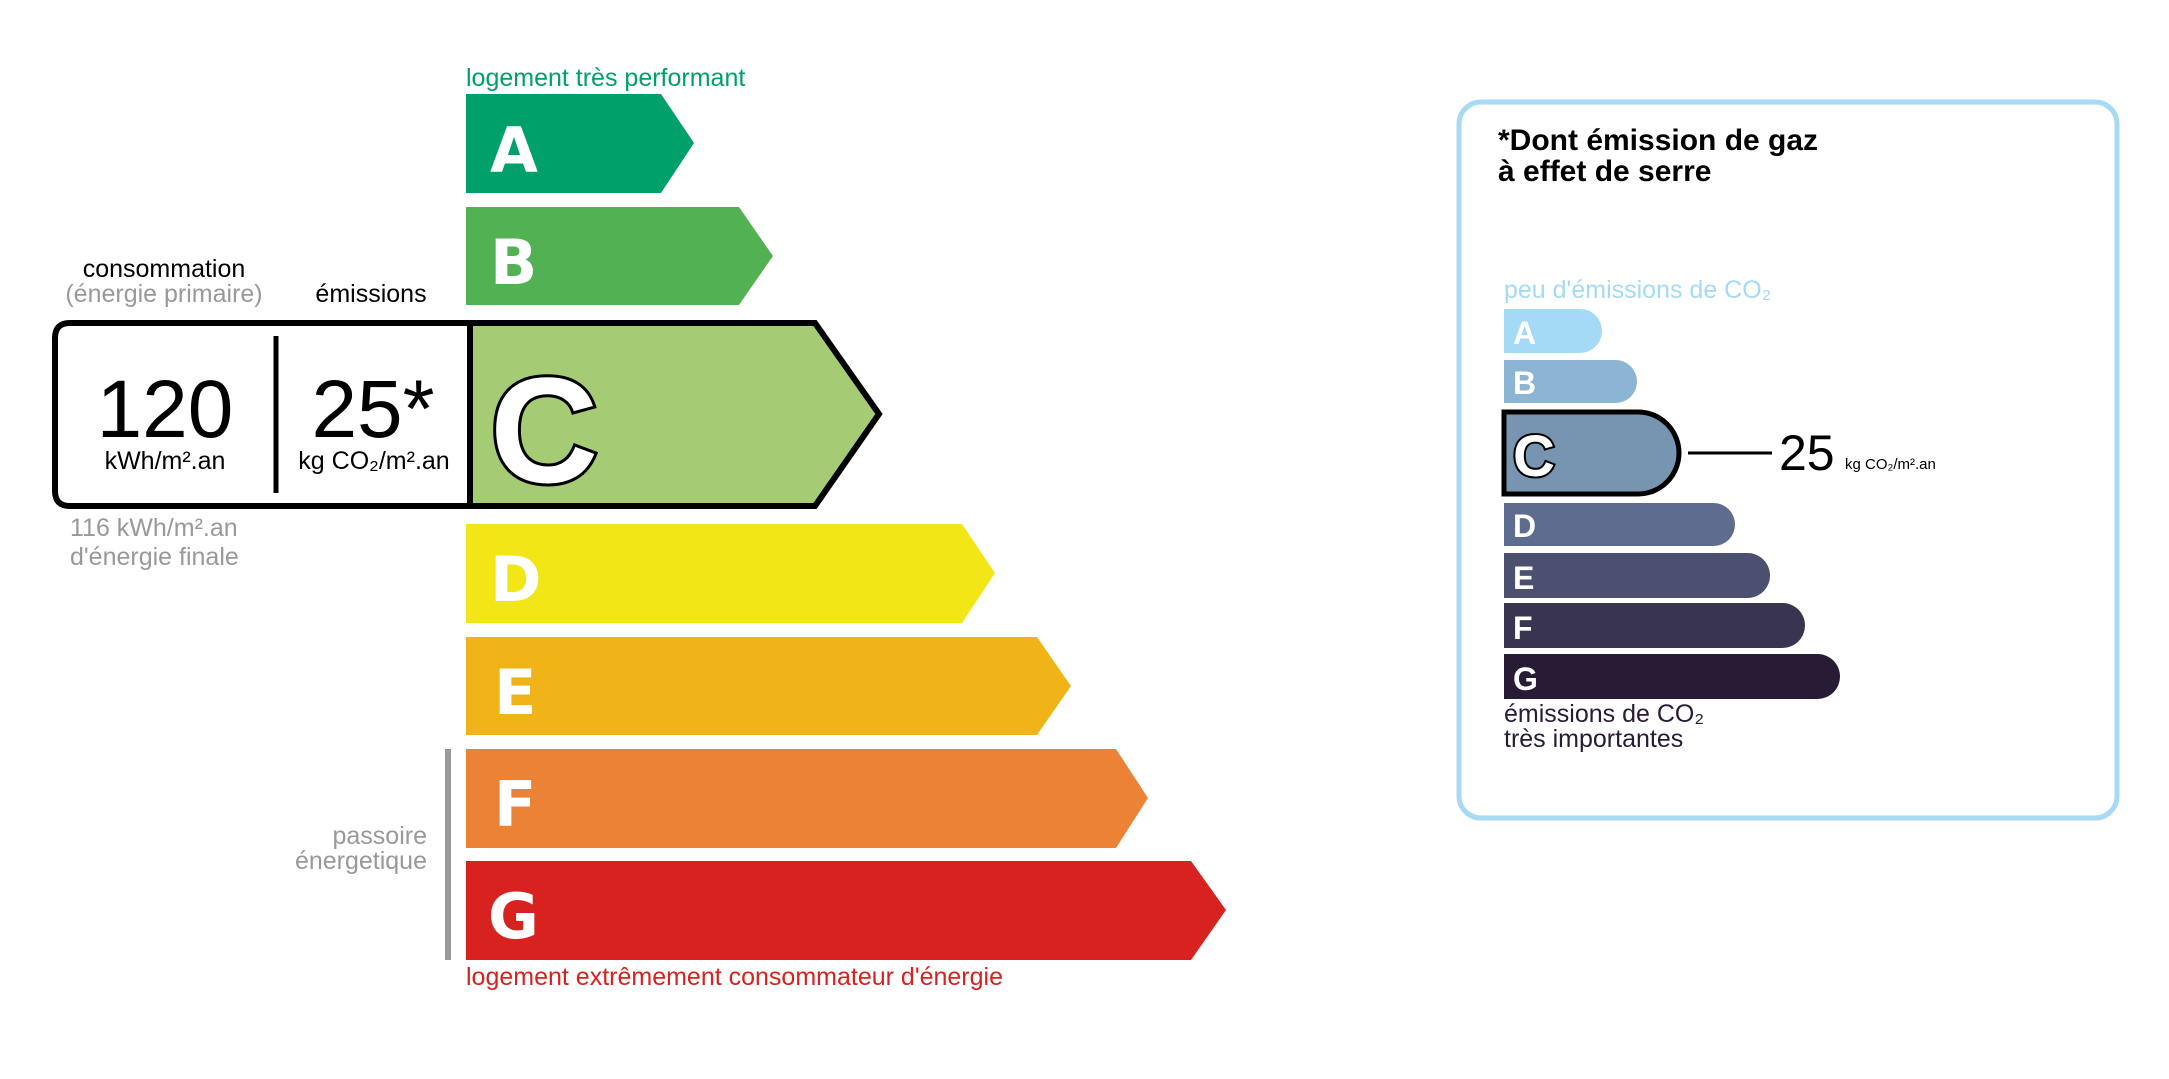 This screenshot has width=2169, height=1079. Describe the element at coordinates (605, 78) in the screenshot. I see `energy-top-label: logement très performant` at that location.